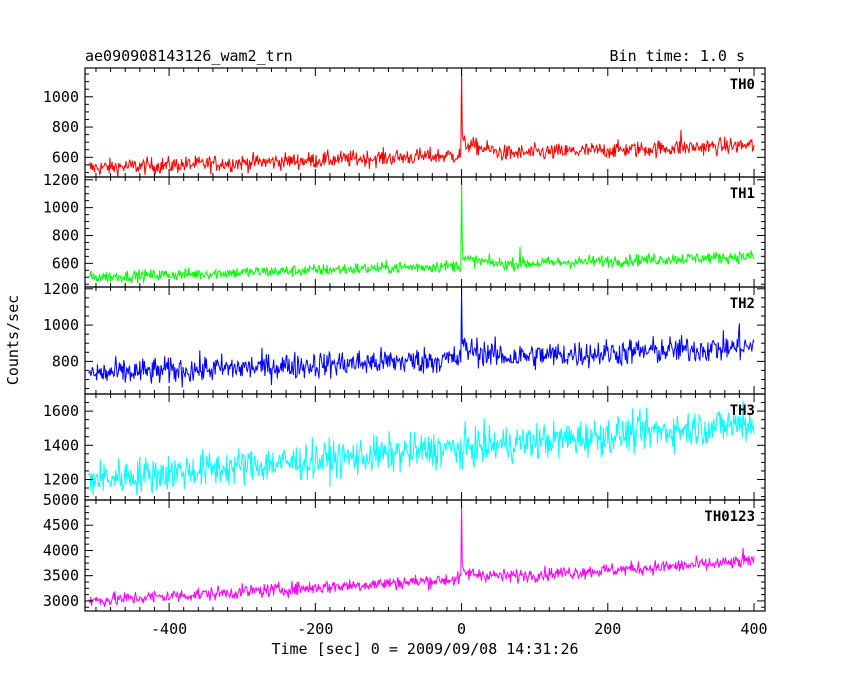 The height and width of the screenshot is (680, 850). I want to click on panel-label-th1: TH1, so click(742, 194).